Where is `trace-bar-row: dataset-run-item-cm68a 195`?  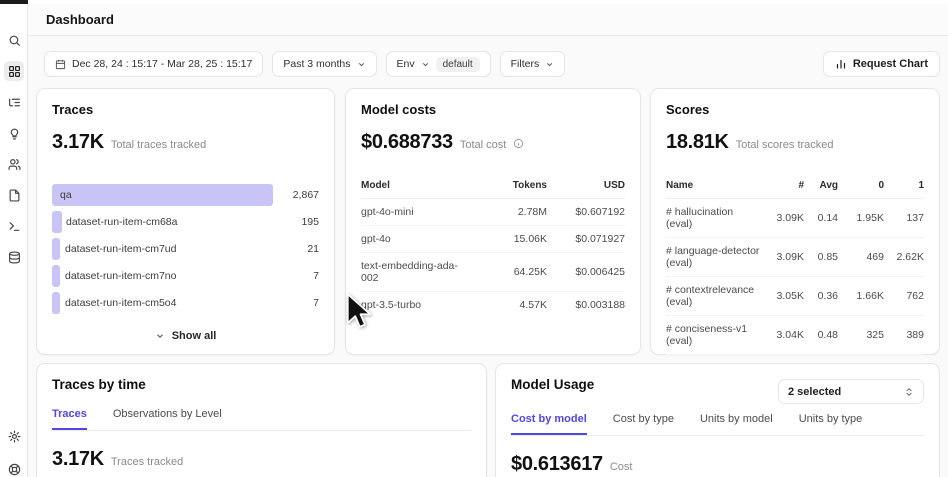 trace-bar-row: dataset-run-item-cm68a 195 is located at coordinates (185, 222).